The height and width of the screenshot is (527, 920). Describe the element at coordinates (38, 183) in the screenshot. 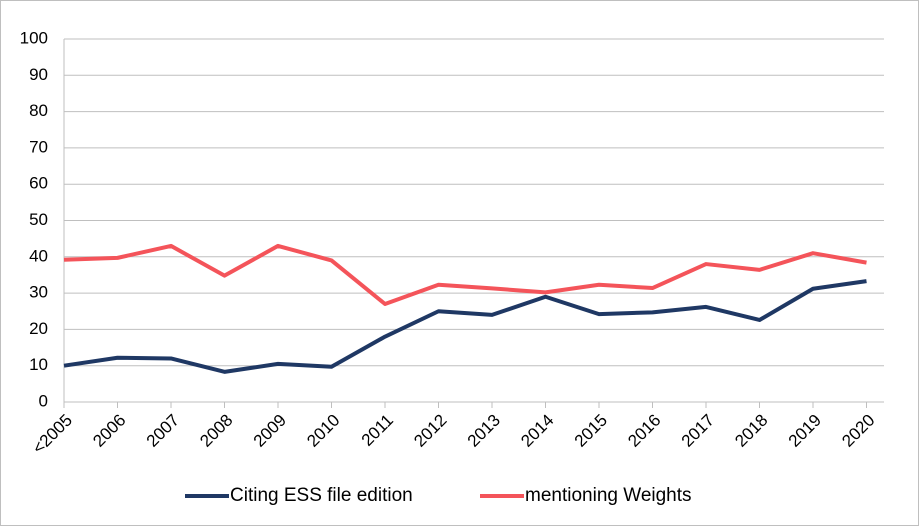

I see `y-tick-label: 60` at that location.